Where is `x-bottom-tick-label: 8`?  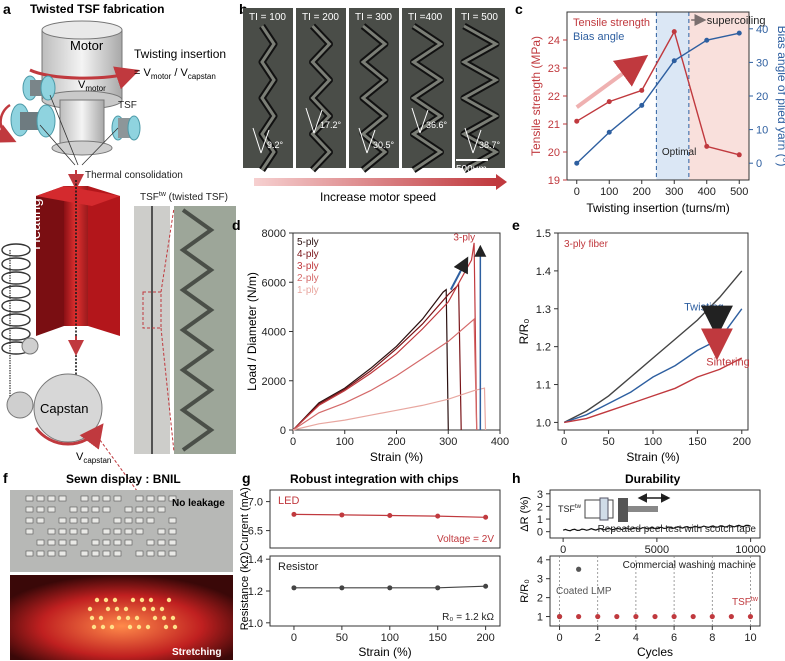 x-bottom-tick-label: 8 is located at coordinates (712, 638).